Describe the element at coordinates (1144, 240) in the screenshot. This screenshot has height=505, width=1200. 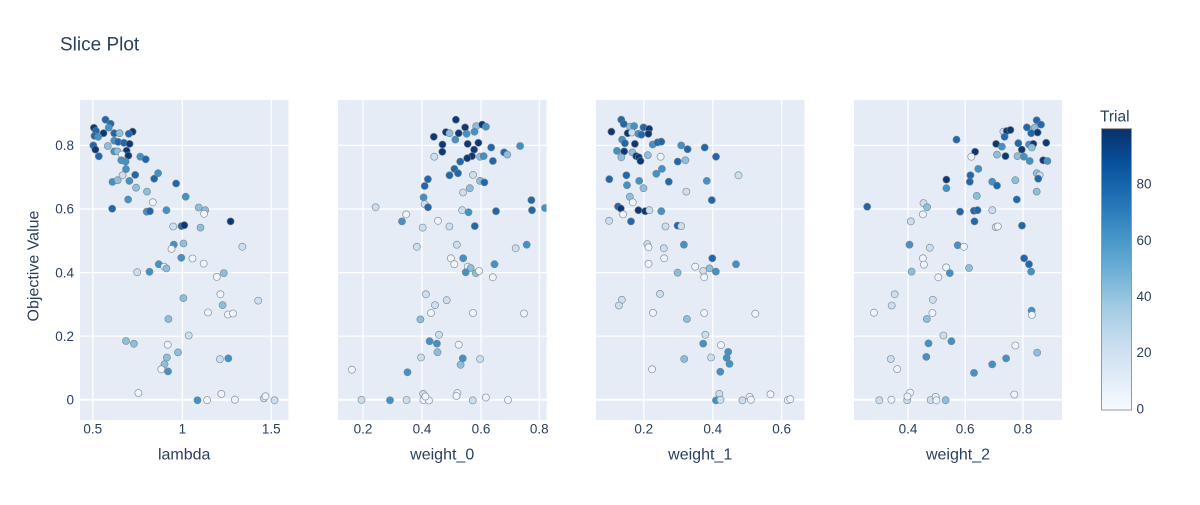
I see `svg-text: 60` at that location.